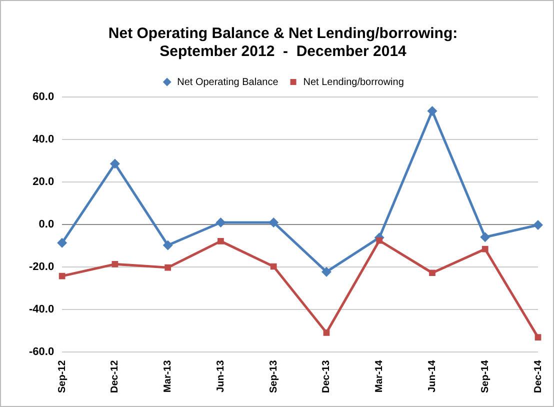 Image resolution: width=554 pixels, height=407 pixels. Describe the element at coordinates (326, 377) in the screenshot. I see `x-tick-label: Dec-13` at that location.